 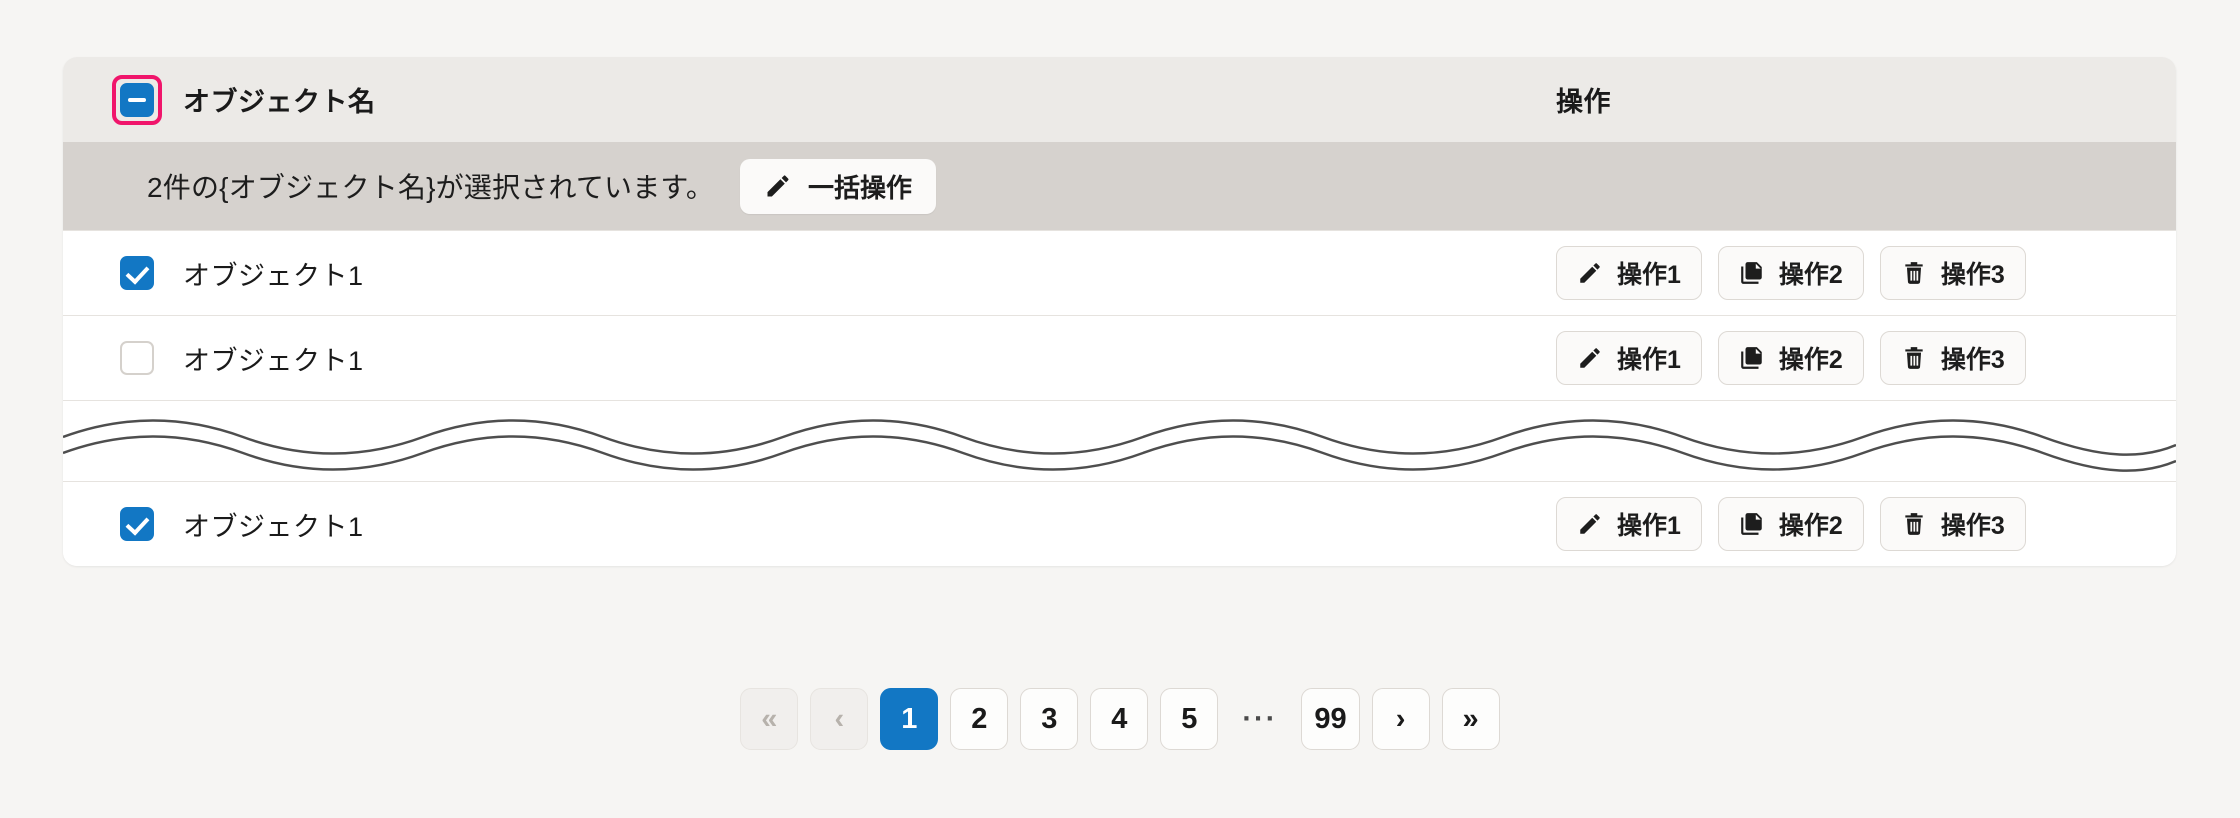 I want to click on select-all-checkbox, so click(x=137, y=99).